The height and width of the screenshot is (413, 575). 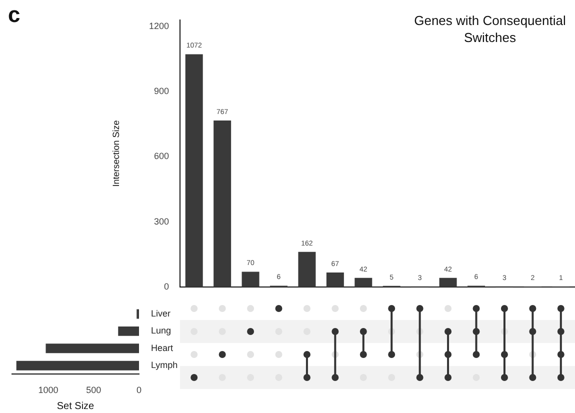 I want to click on y-tick-label: 300, so click(x=161, y=221).